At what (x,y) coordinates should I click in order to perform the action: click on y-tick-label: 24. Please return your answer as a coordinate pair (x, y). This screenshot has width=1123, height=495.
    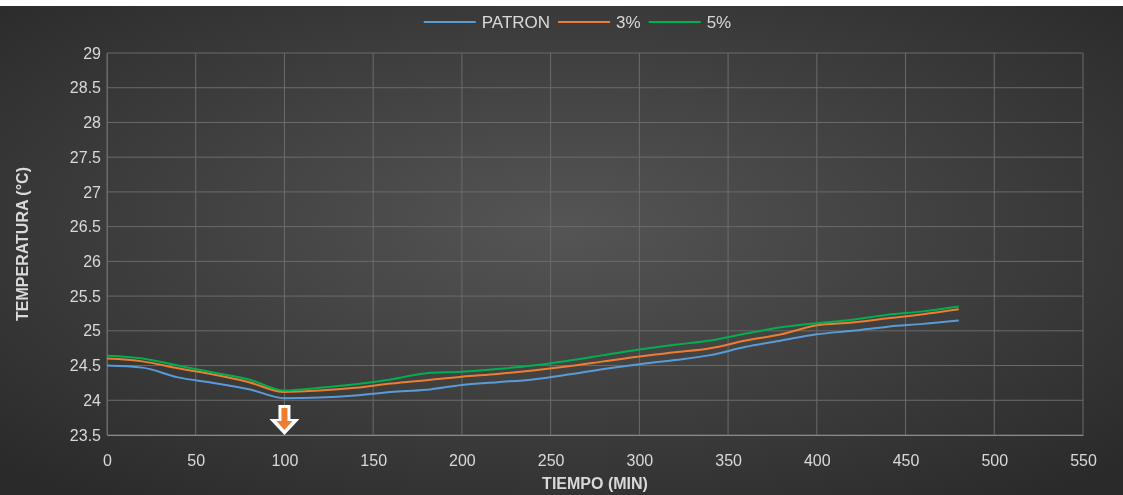
    Looking at the image, I should click on (92, 400).